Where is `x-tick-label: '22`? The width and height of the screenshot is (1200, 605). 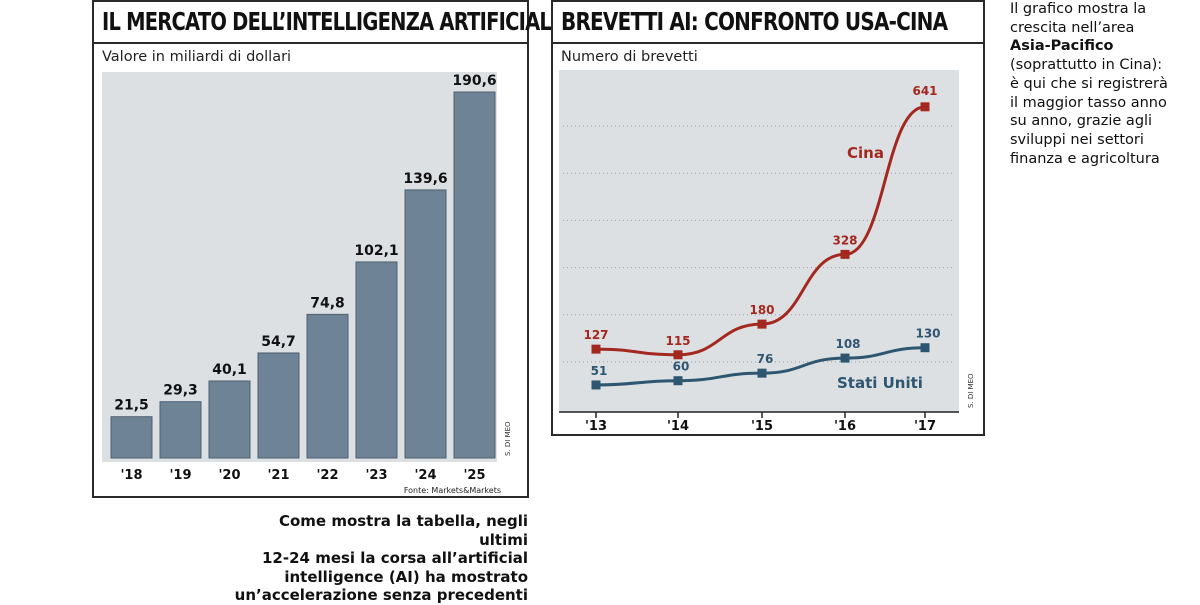 x-tick-label: '22 is located at coordinates (327, 475).